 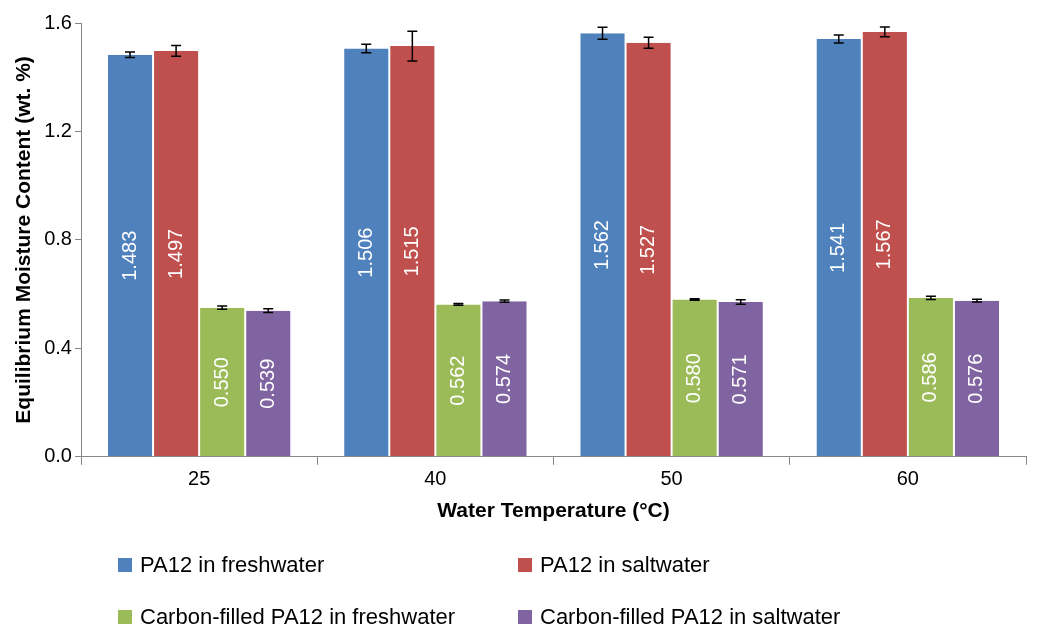 What do you see at coordinates (671, 478) in the screenshot?
I see `x-tick-label: 50` at bounding box center [671, 478].